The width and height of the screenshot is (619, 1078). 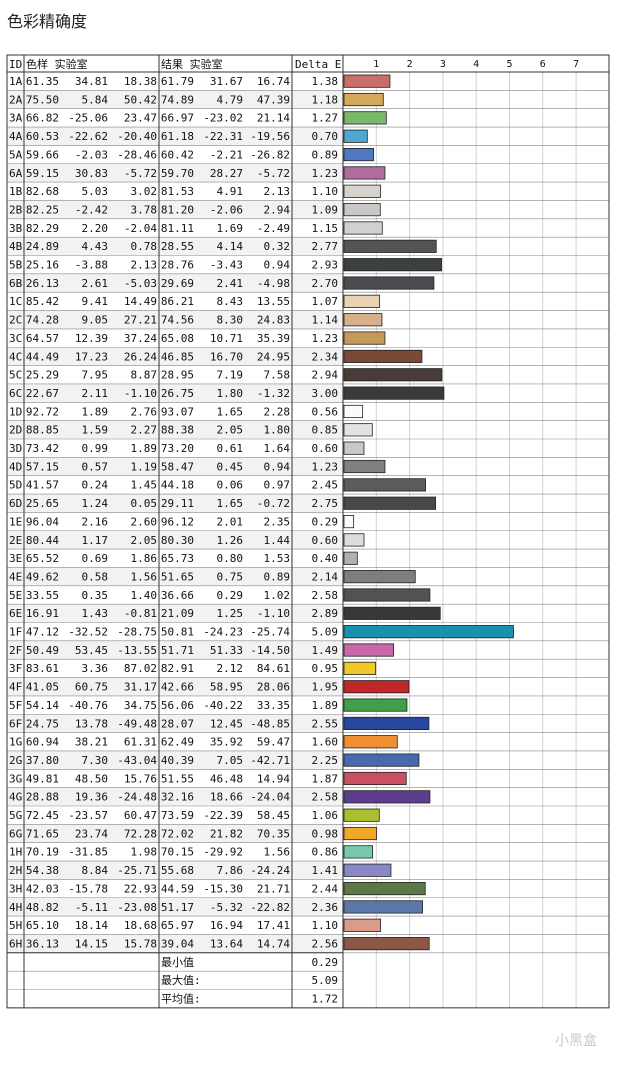 I want to click on result-lab-value: 0.45, so click(x=230, y=466).